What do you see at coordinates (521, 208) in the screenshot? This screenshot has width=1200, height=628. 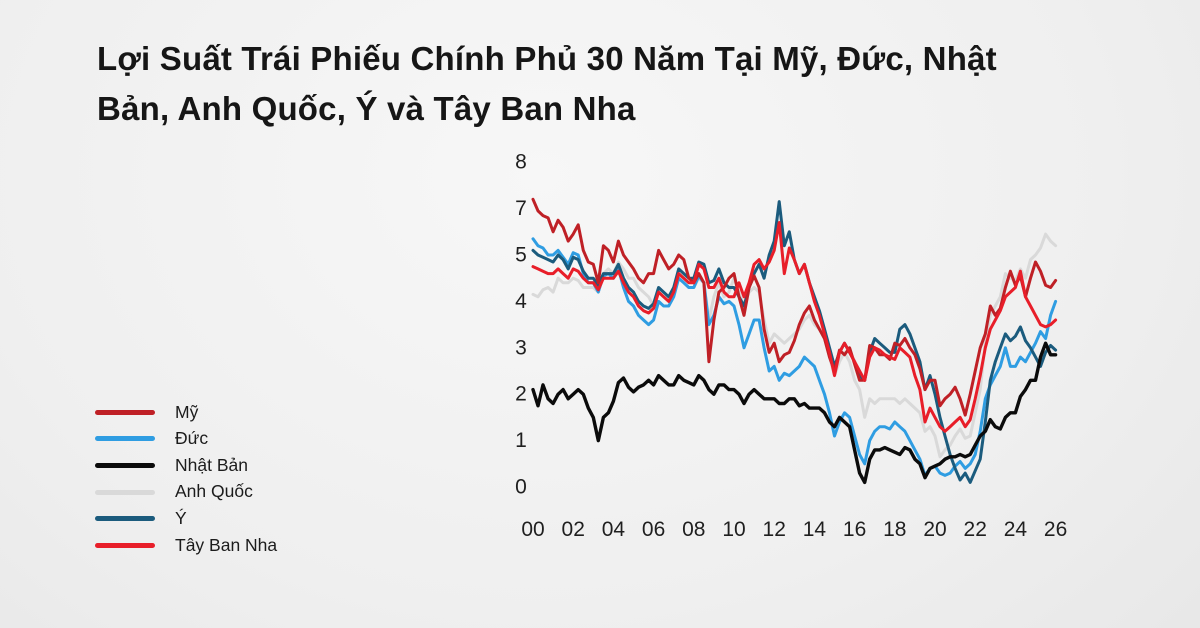 I see `y-axis-tick-label: 7` at bounding box center [521, 208].